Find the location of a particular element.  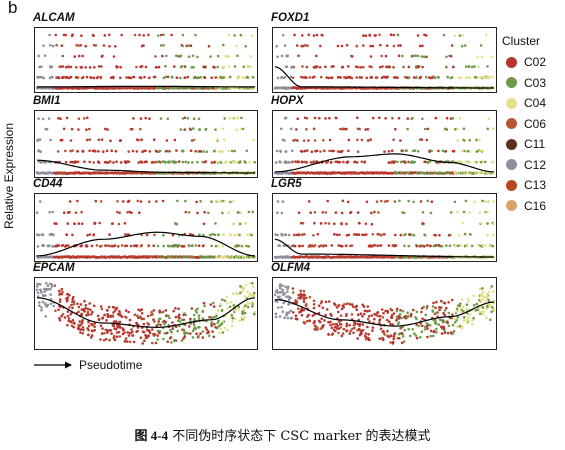

legend-swatch is located at coordinates (511, 185).